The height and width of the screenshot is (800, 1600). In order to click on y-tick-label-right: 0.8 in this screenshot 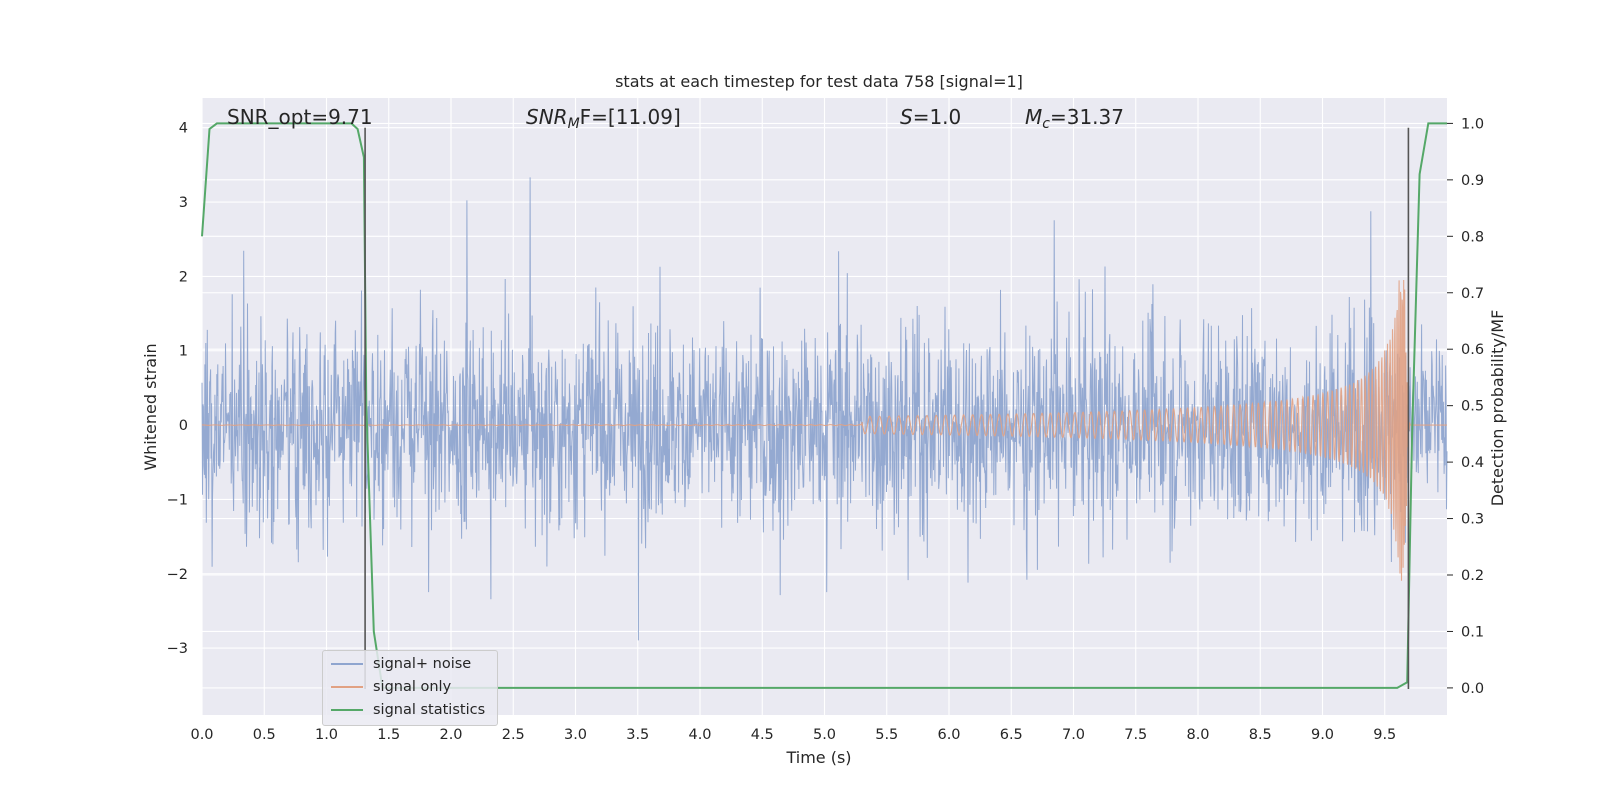, I will do `click(1472, 237)`.